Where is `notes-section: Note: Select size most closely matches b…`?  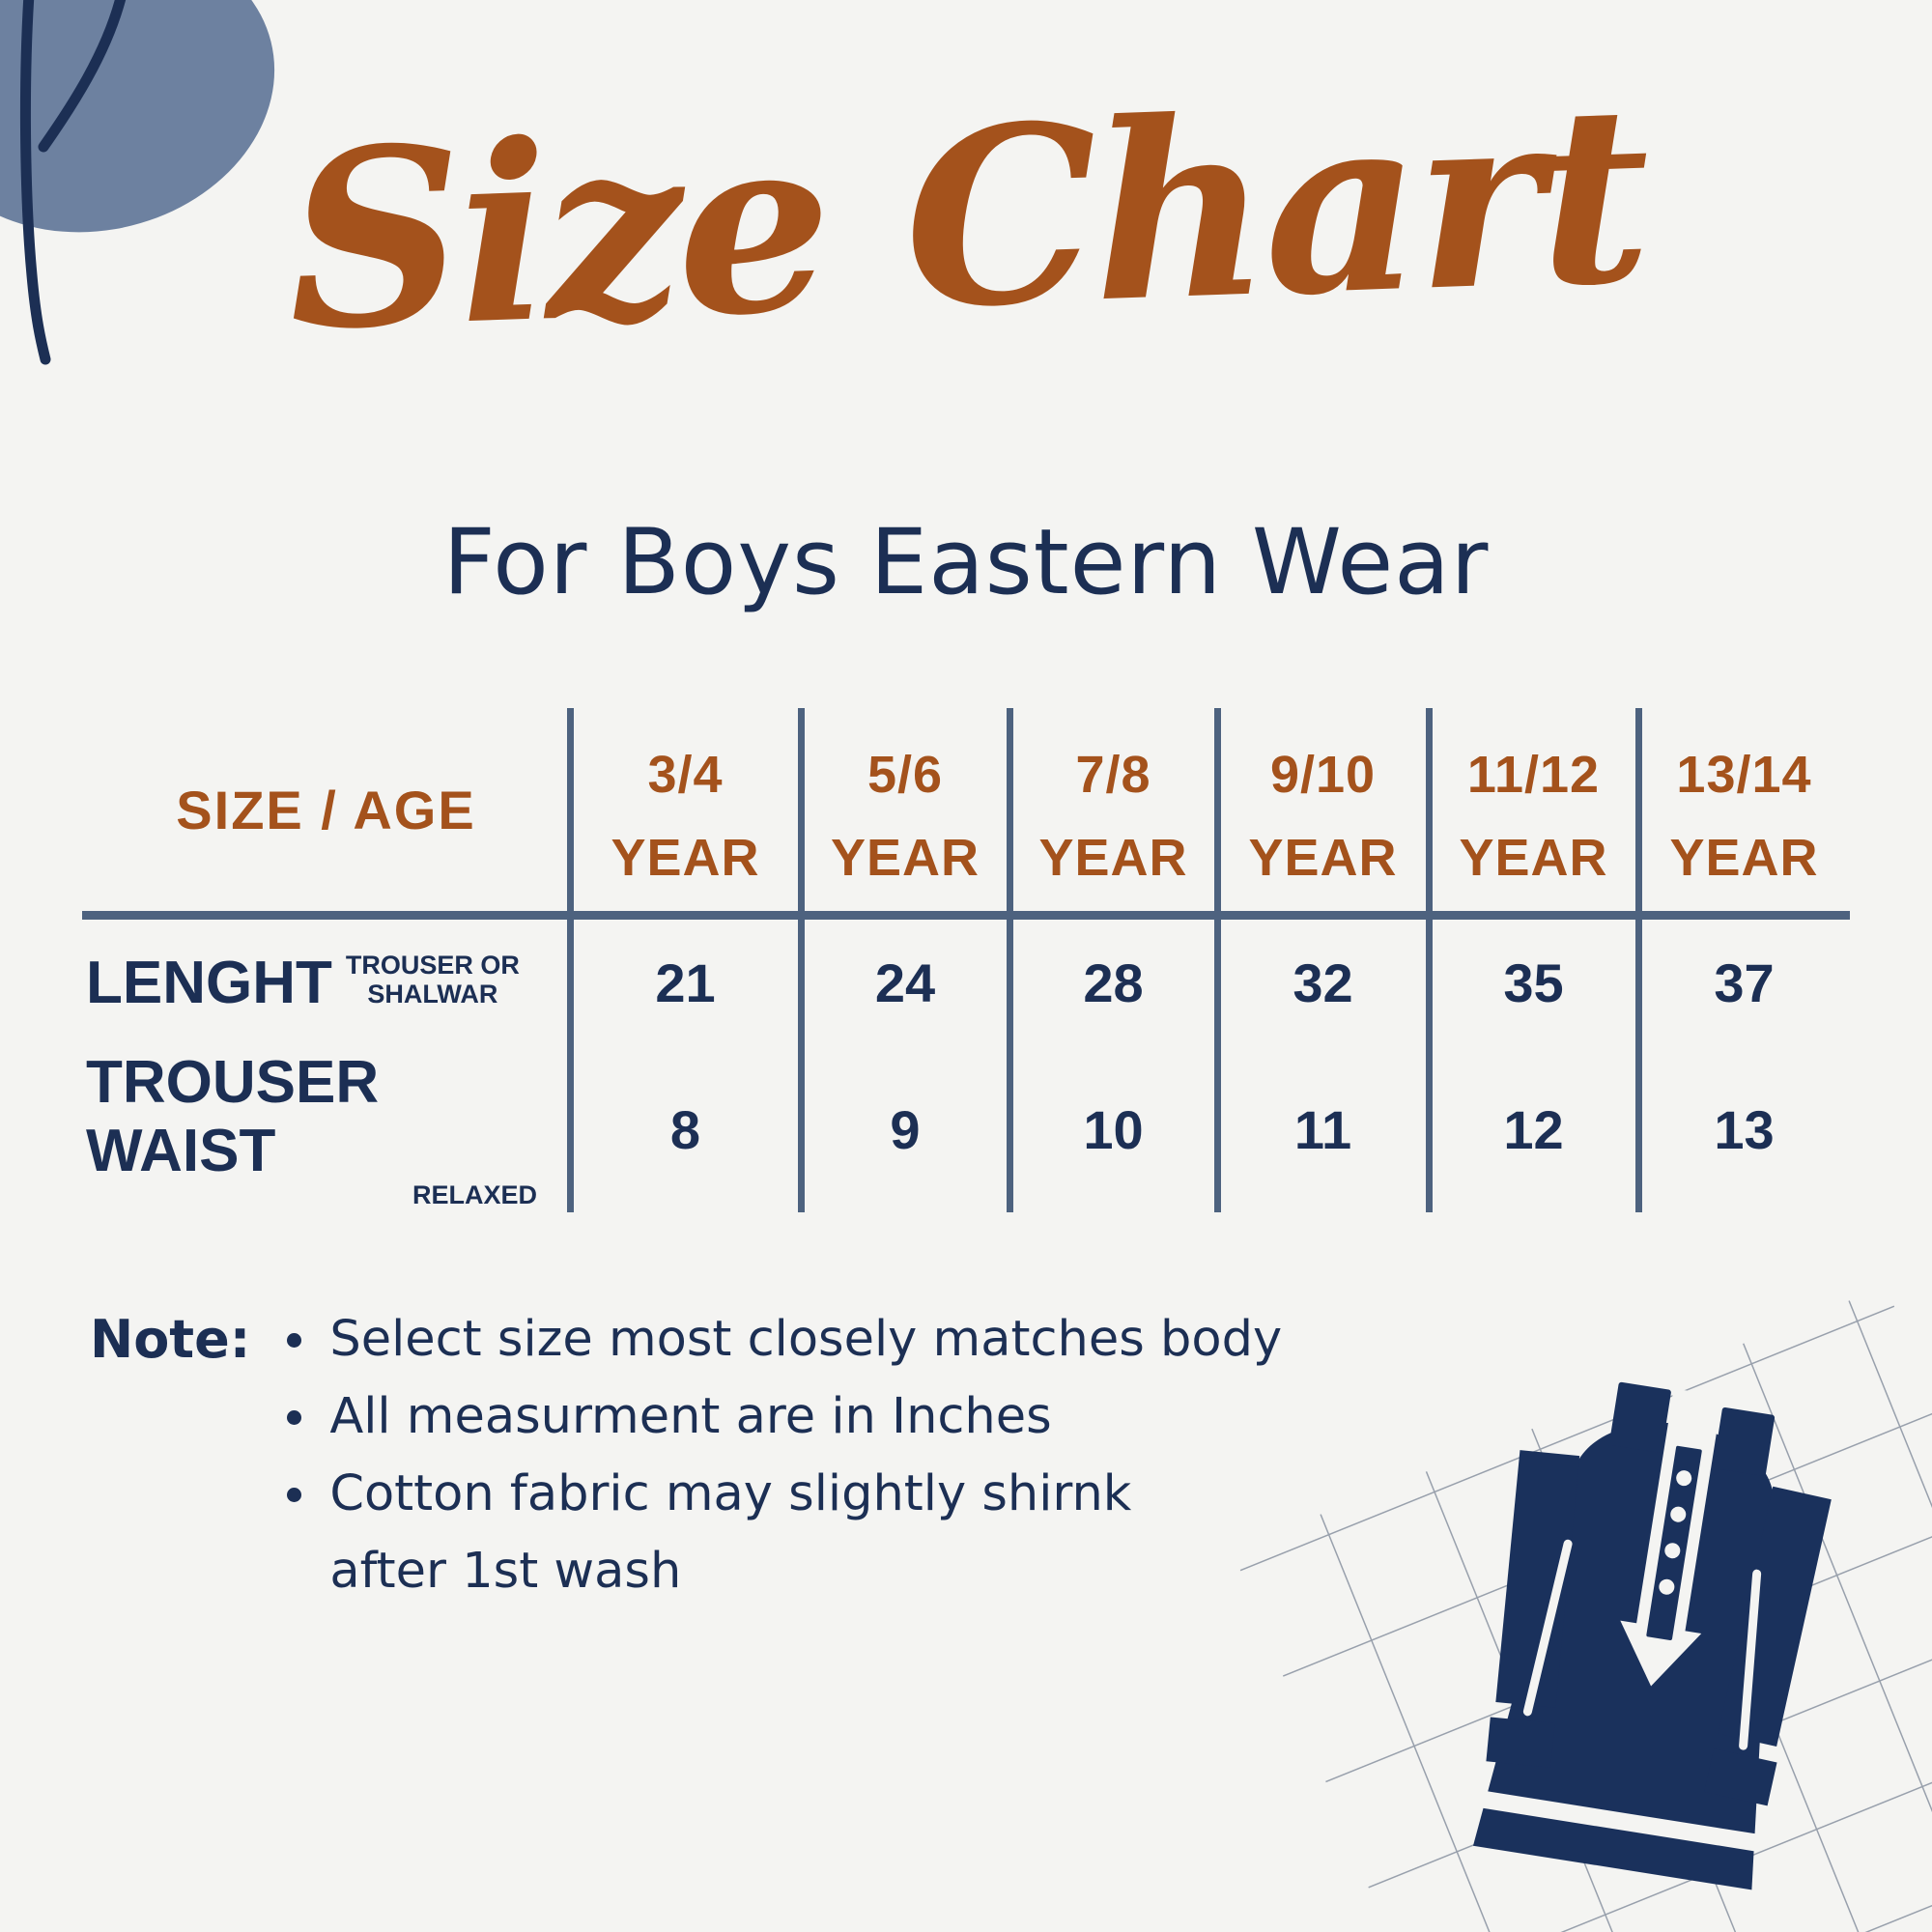
notes-section: Note: Select size most closely matches b… is located at coordinates (785, 1455).